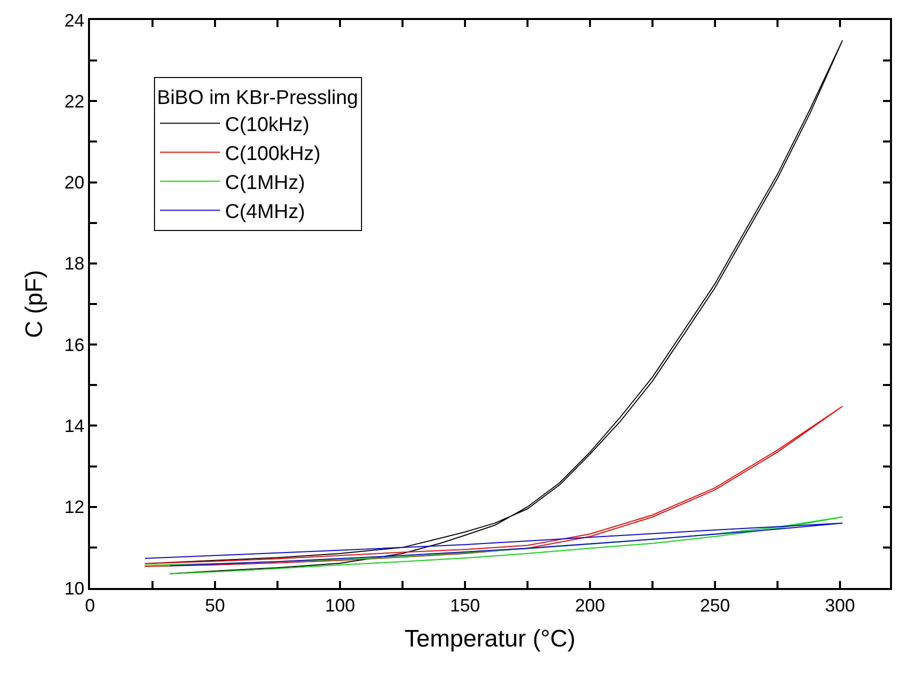 The height and width of the screenshot is (673, 902). What do you see at coordinates (74, 426) in the screenshot?
I see `y-tick-label: 14` at bounding box center [74, 426].